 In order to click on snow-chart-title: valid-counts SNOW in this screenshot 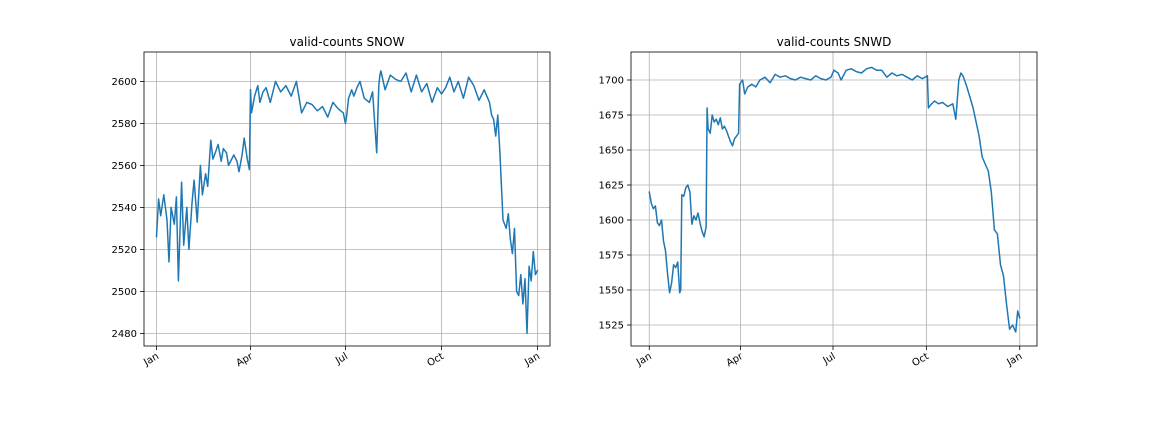, I will do `click(347, 42)`.